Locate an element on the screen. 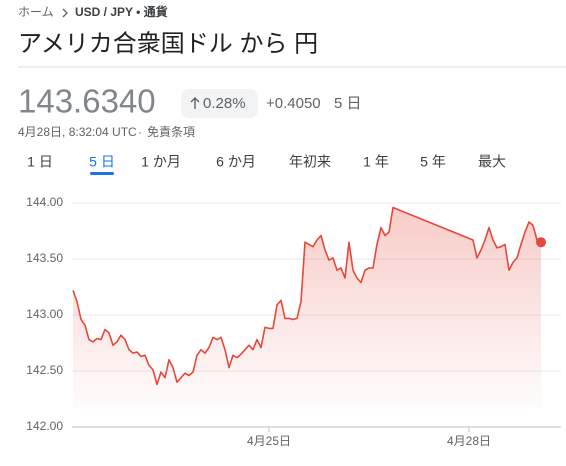 The width and height of the screenshot is (566, 466). tab: 最大 is located at coordinates (492, 162).